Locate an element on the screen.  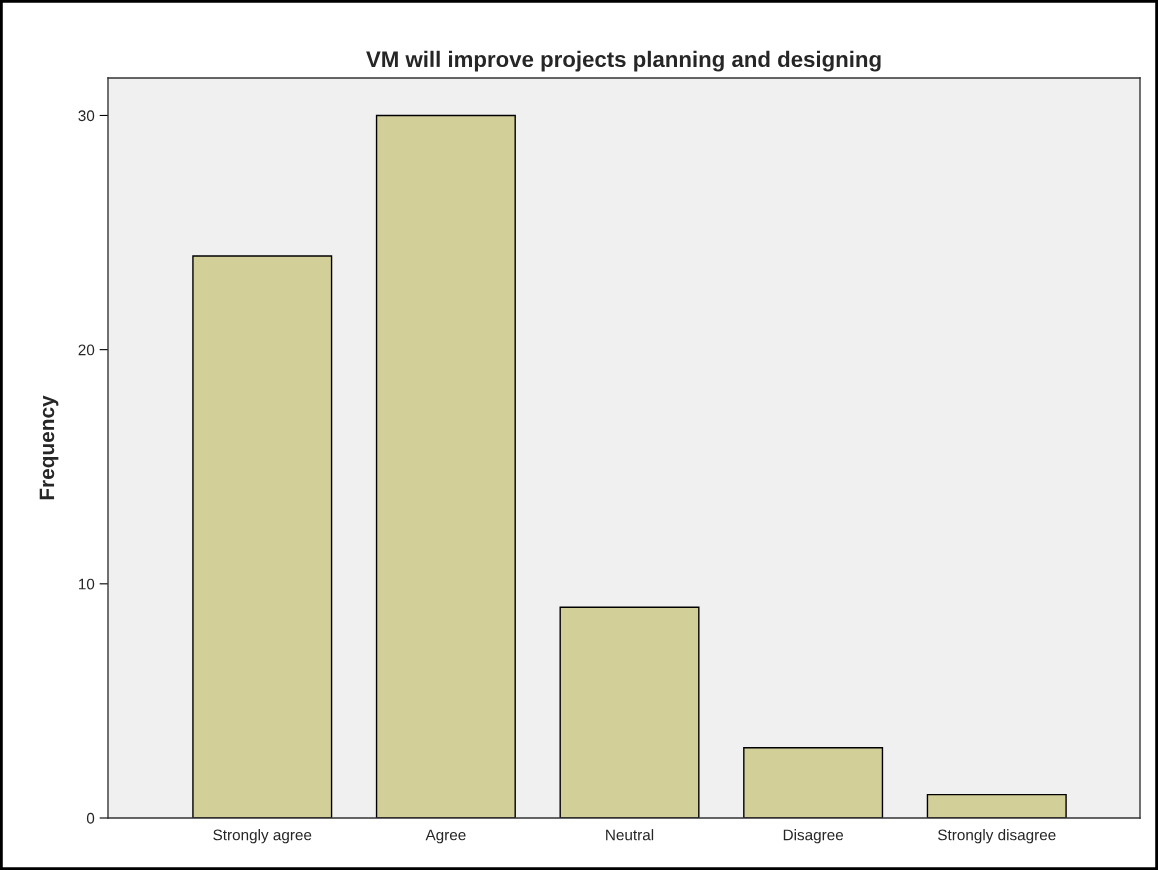
x-tick-label: Strongly agree is located at coordinates (262, 836).